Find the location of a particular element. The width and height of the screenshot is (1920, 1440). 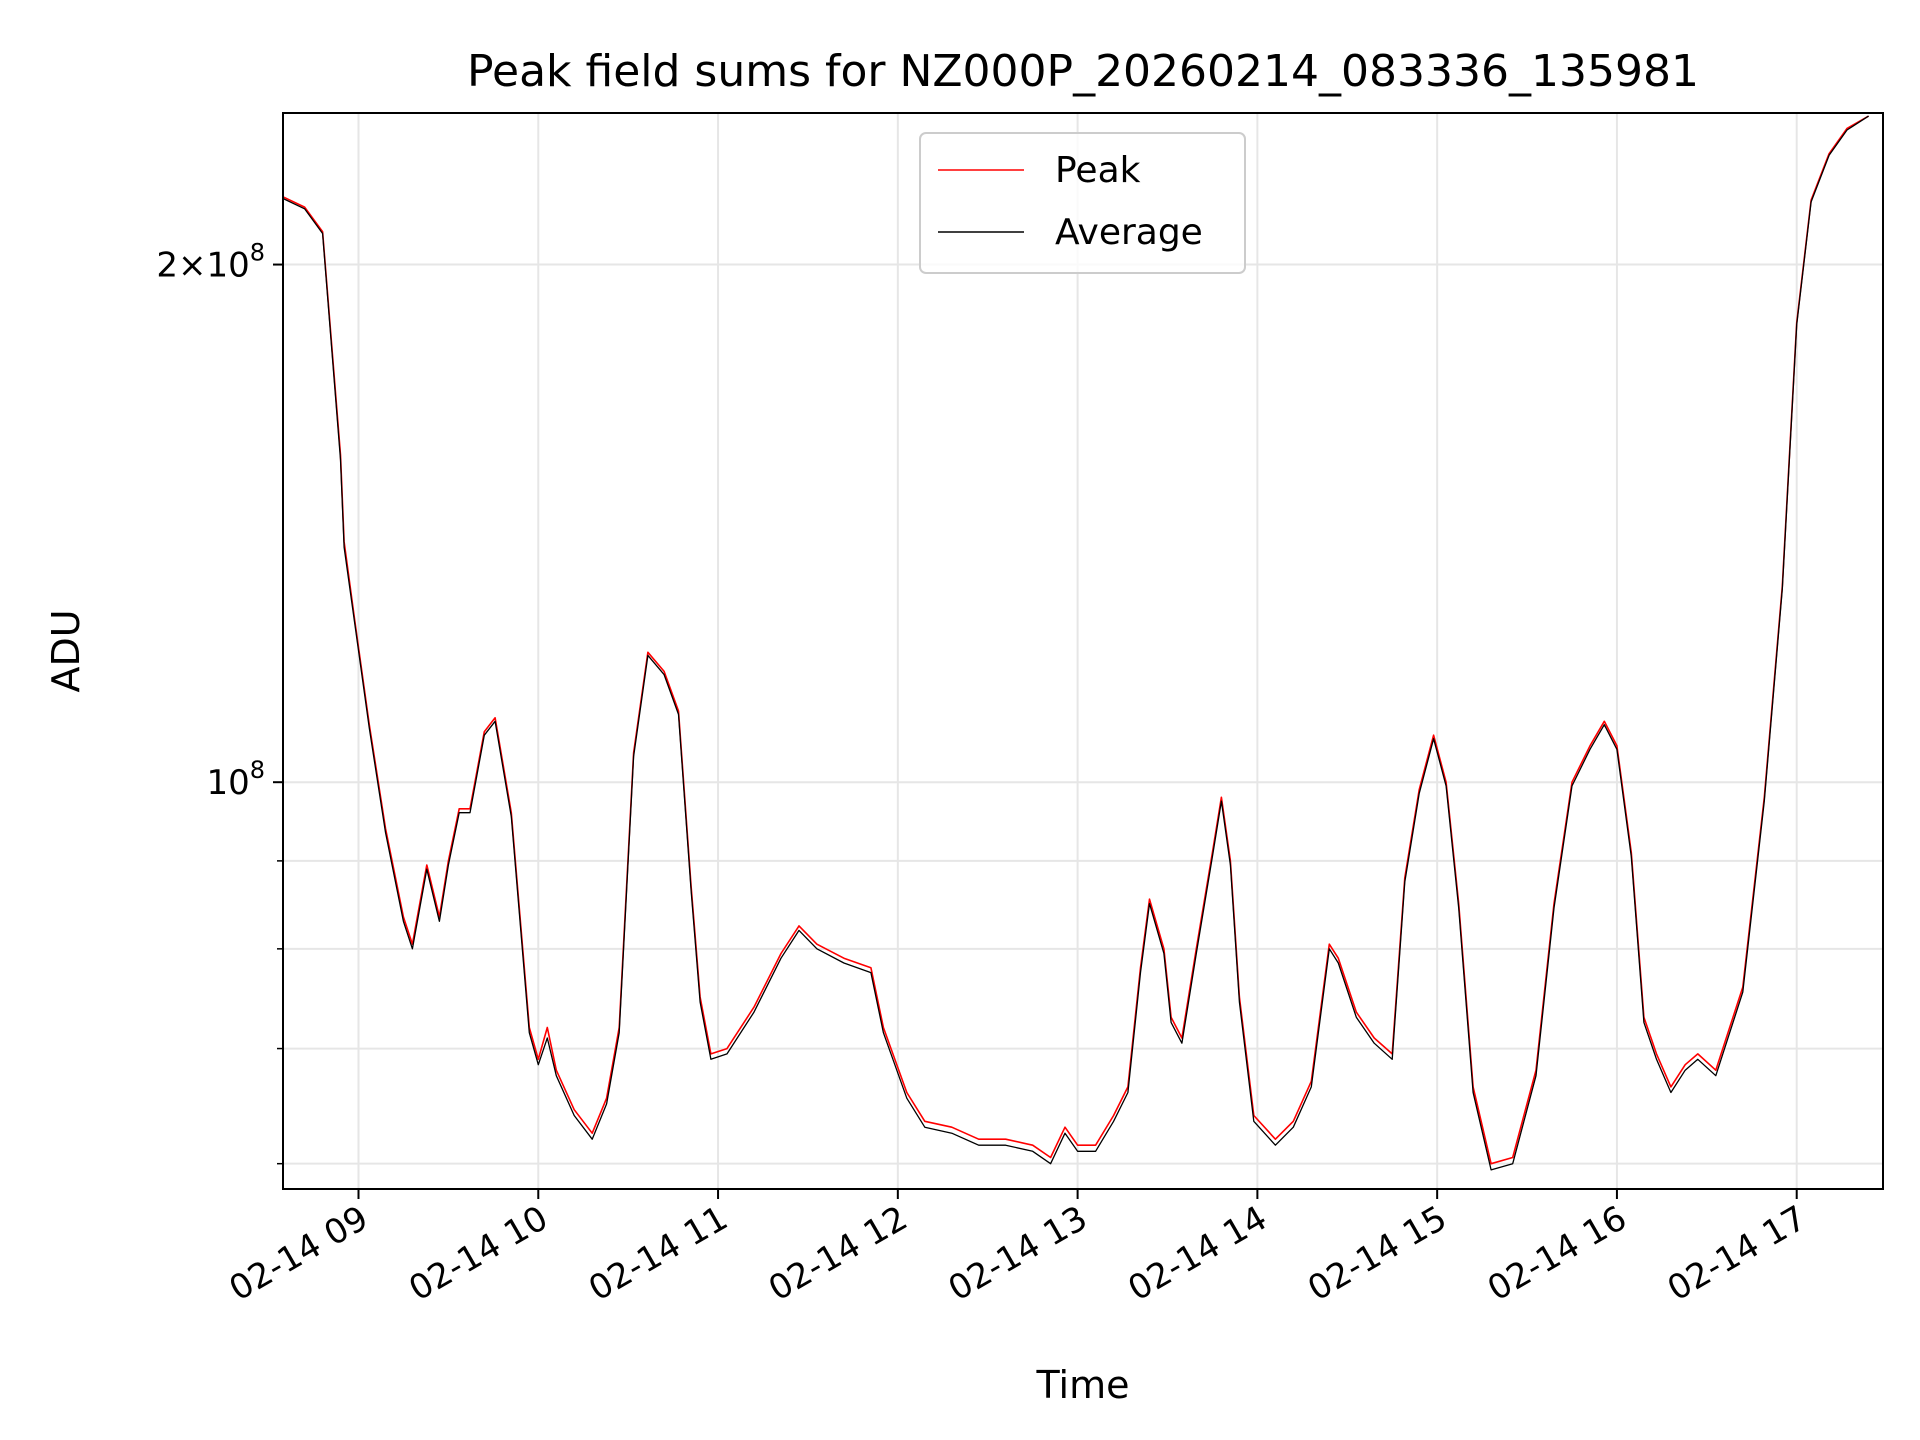

legend-box is located at coordinates (1082, 203).